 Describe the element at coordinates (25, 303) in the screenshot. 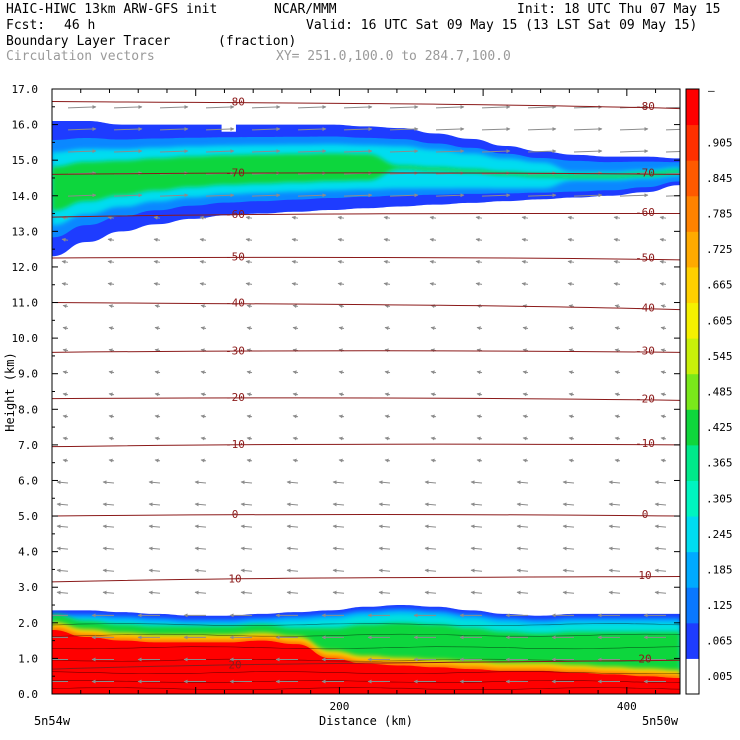

I see `y-tick-label: 11.0` at that location.